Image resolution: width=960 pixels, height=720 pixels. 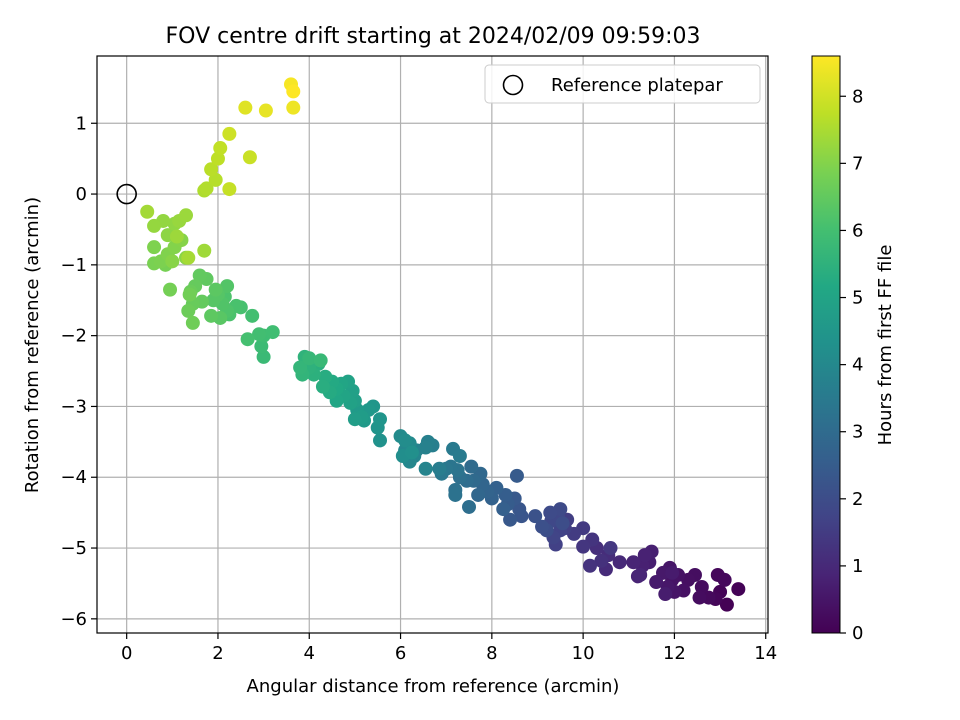 What do you see at coordinates (73, 477) in the screenshot?
I see `y-tick-label: −4` at bounding box center [73, 477].